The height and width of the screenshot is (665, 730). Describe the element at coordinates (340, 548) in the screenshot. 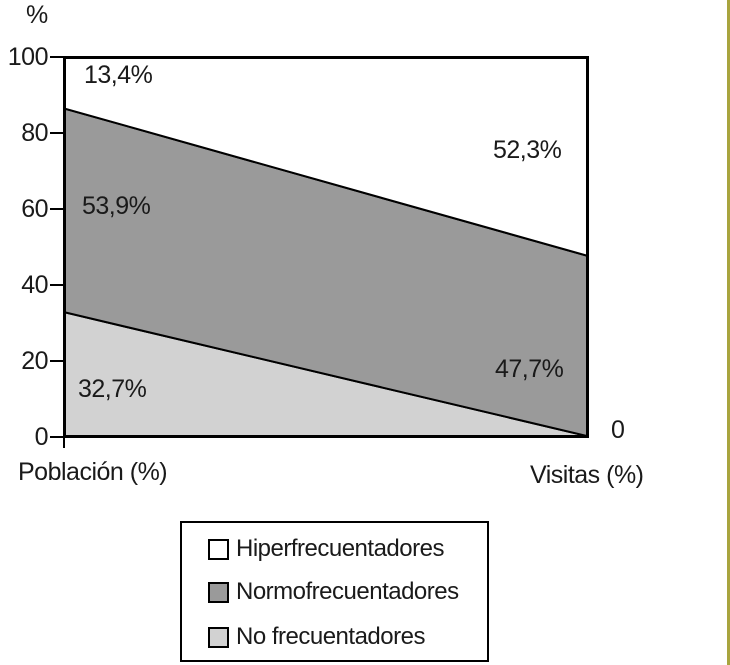

I see `legend-label-hiperfrecuentadores: Hiperfrecuentadores` at that location.